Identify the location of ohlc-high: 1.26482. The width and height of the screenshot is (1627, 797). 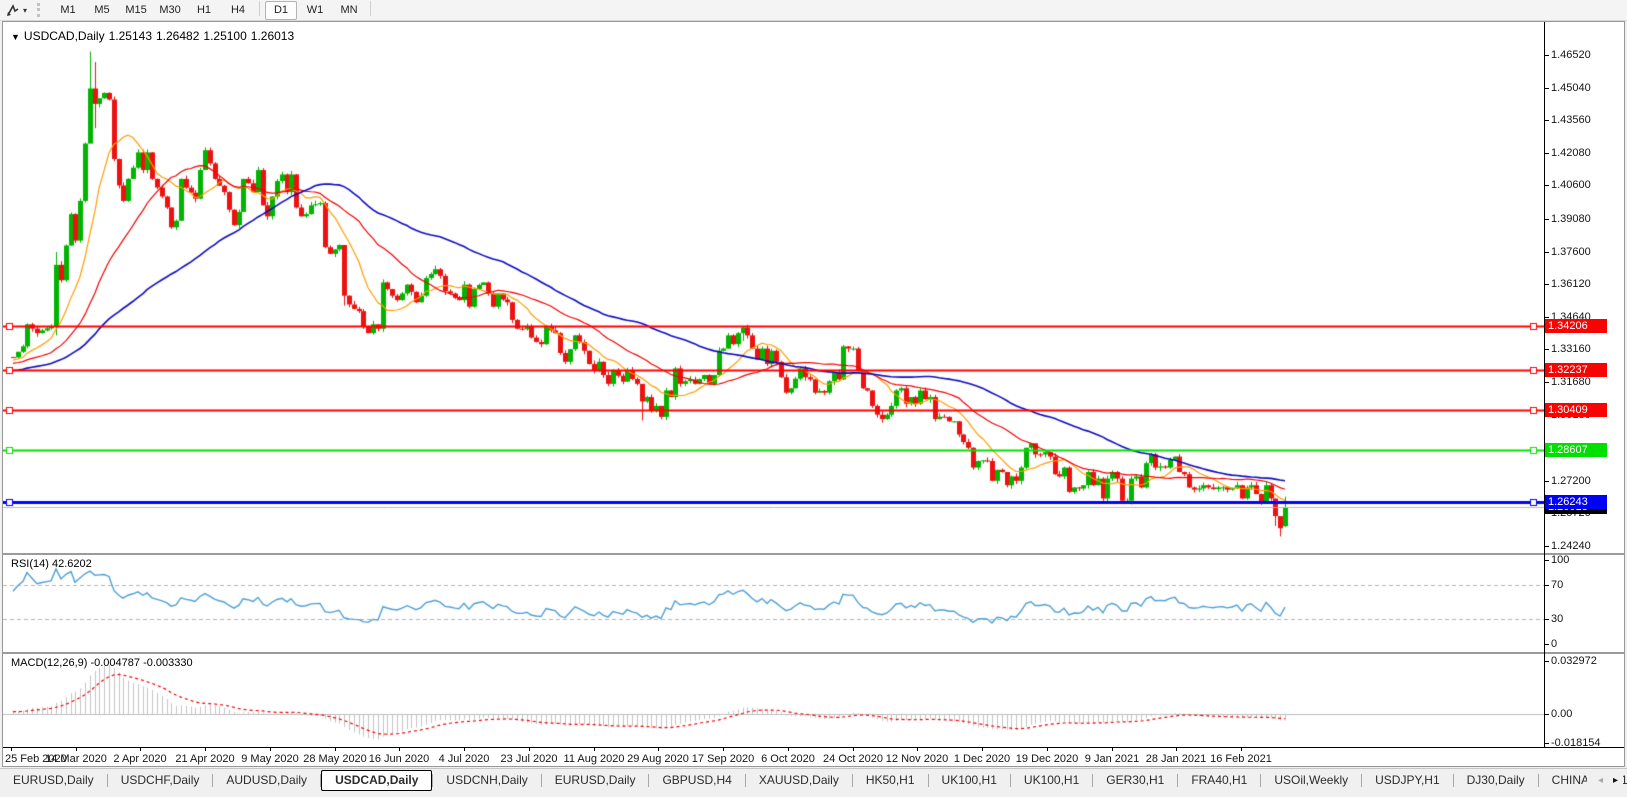
(178, 36).